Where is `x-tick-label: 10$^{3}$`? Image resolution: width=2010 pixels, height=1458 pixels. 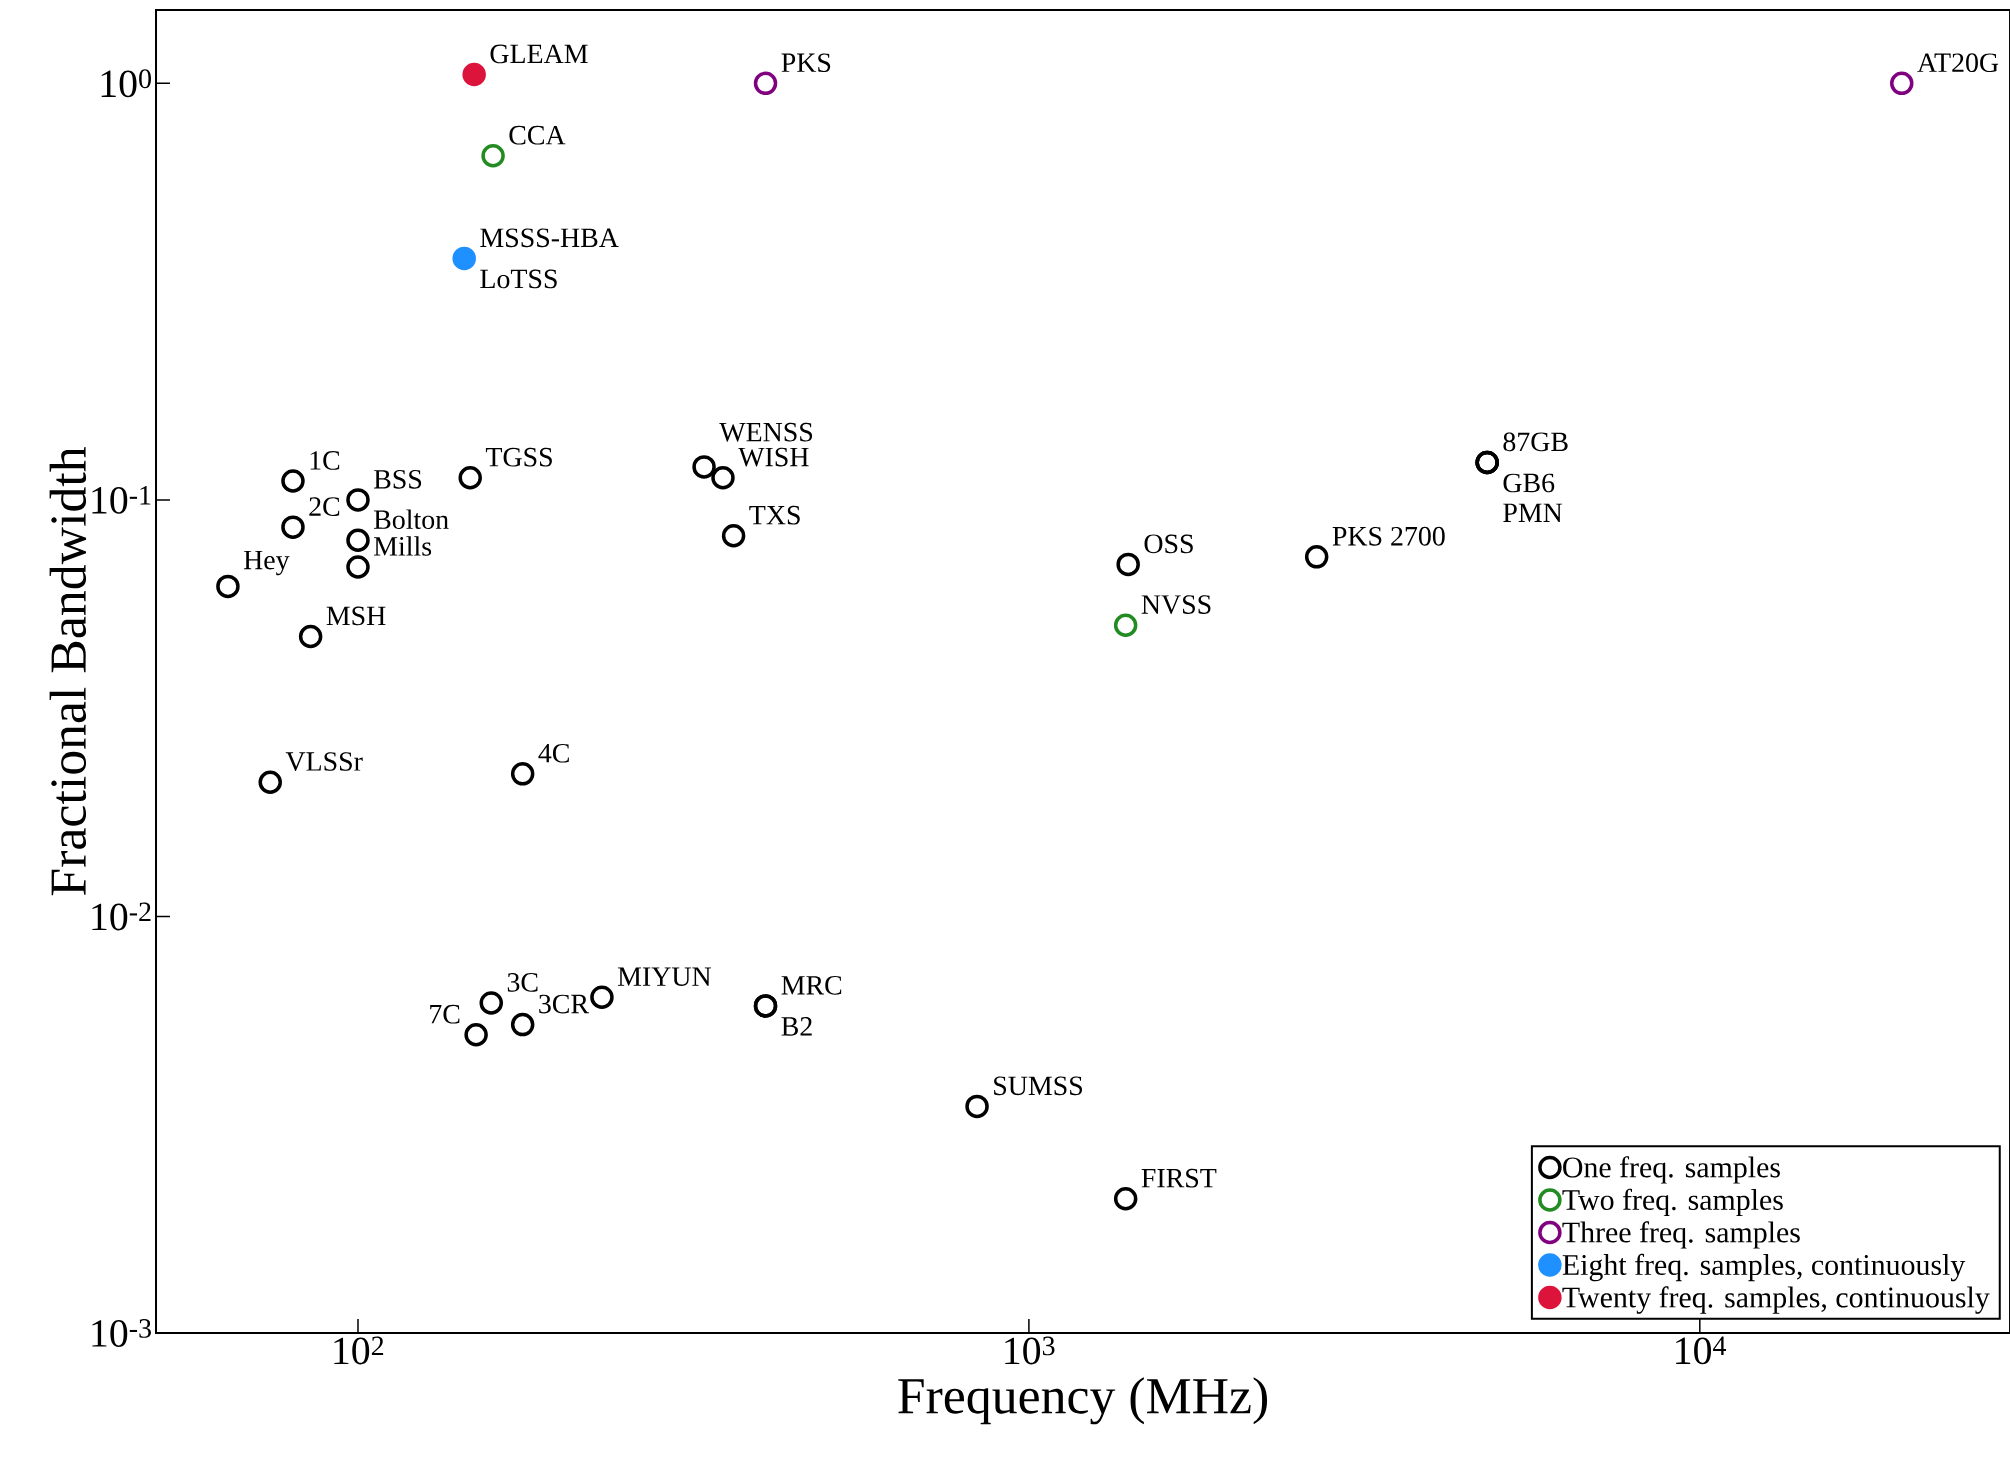 x-tick-label: 10$^{3}$ is located at coordinates (1030, 1350).